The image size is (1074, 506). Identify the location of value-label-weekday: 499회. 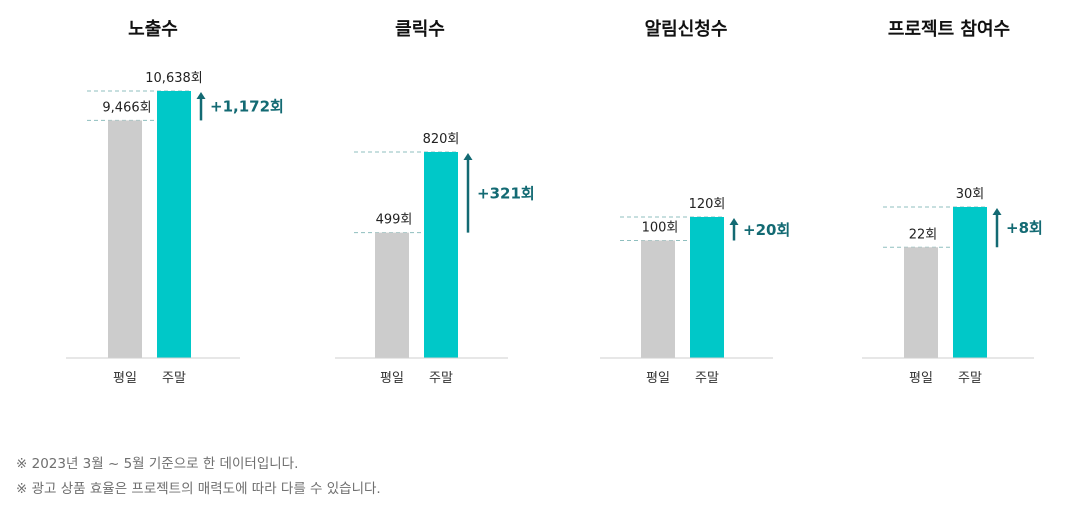
(394, 220).